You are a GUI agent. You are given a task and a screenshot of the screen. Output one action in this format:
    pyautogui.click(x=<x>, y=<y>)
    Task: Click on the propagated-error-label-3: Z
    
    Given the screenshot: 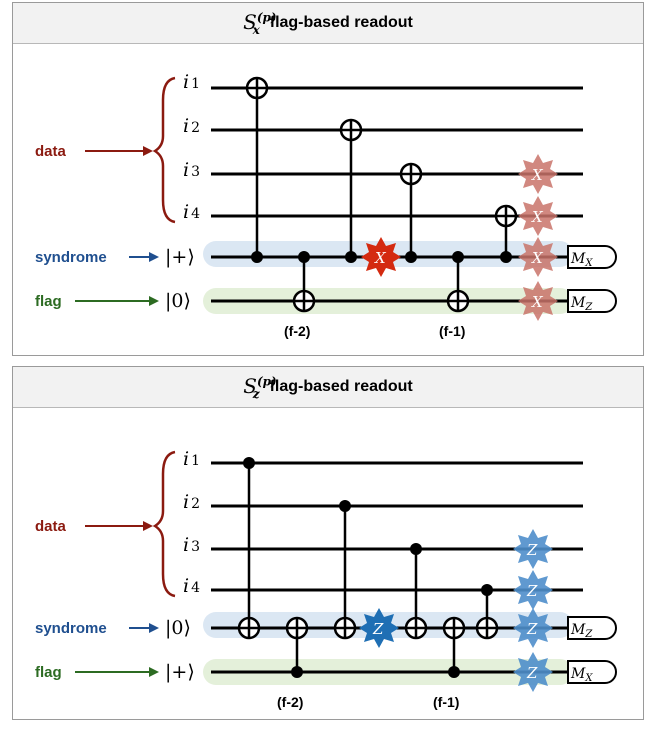 What is the action you would take?
    pyautogui.click(x=532, y=550)
    